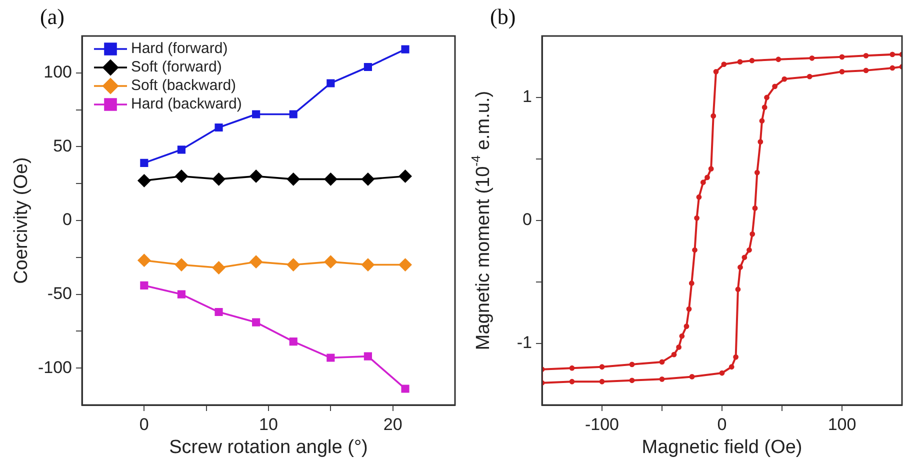 This screenshot has width=908, height=464. I want to click on legend-label: Soft (forward), so click(176, 67).